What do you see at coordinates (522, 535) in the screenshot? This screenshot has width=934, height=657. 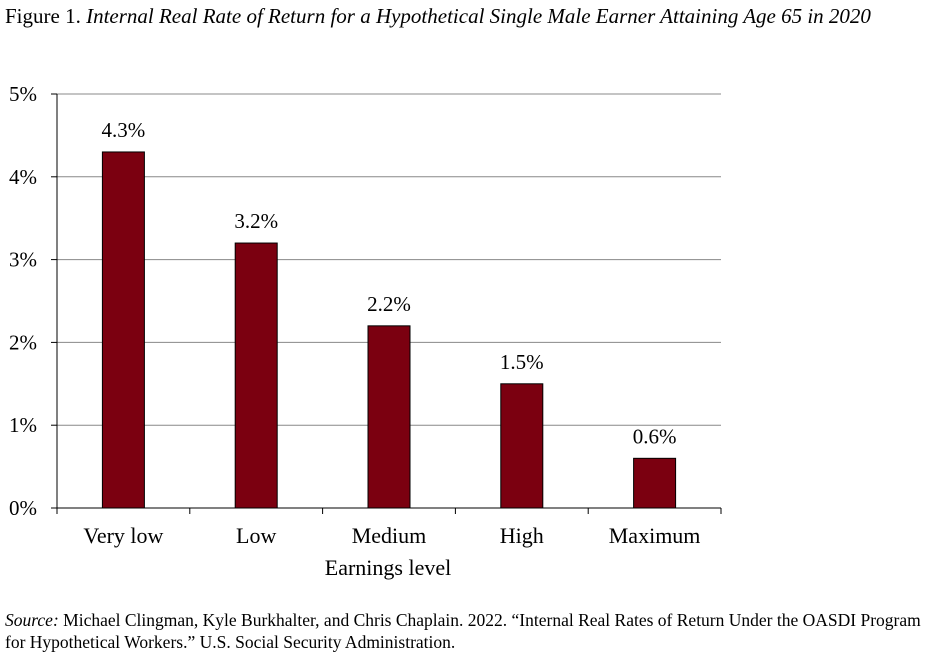 I see `x-tick-label: High` at bounding box center [522, 535].